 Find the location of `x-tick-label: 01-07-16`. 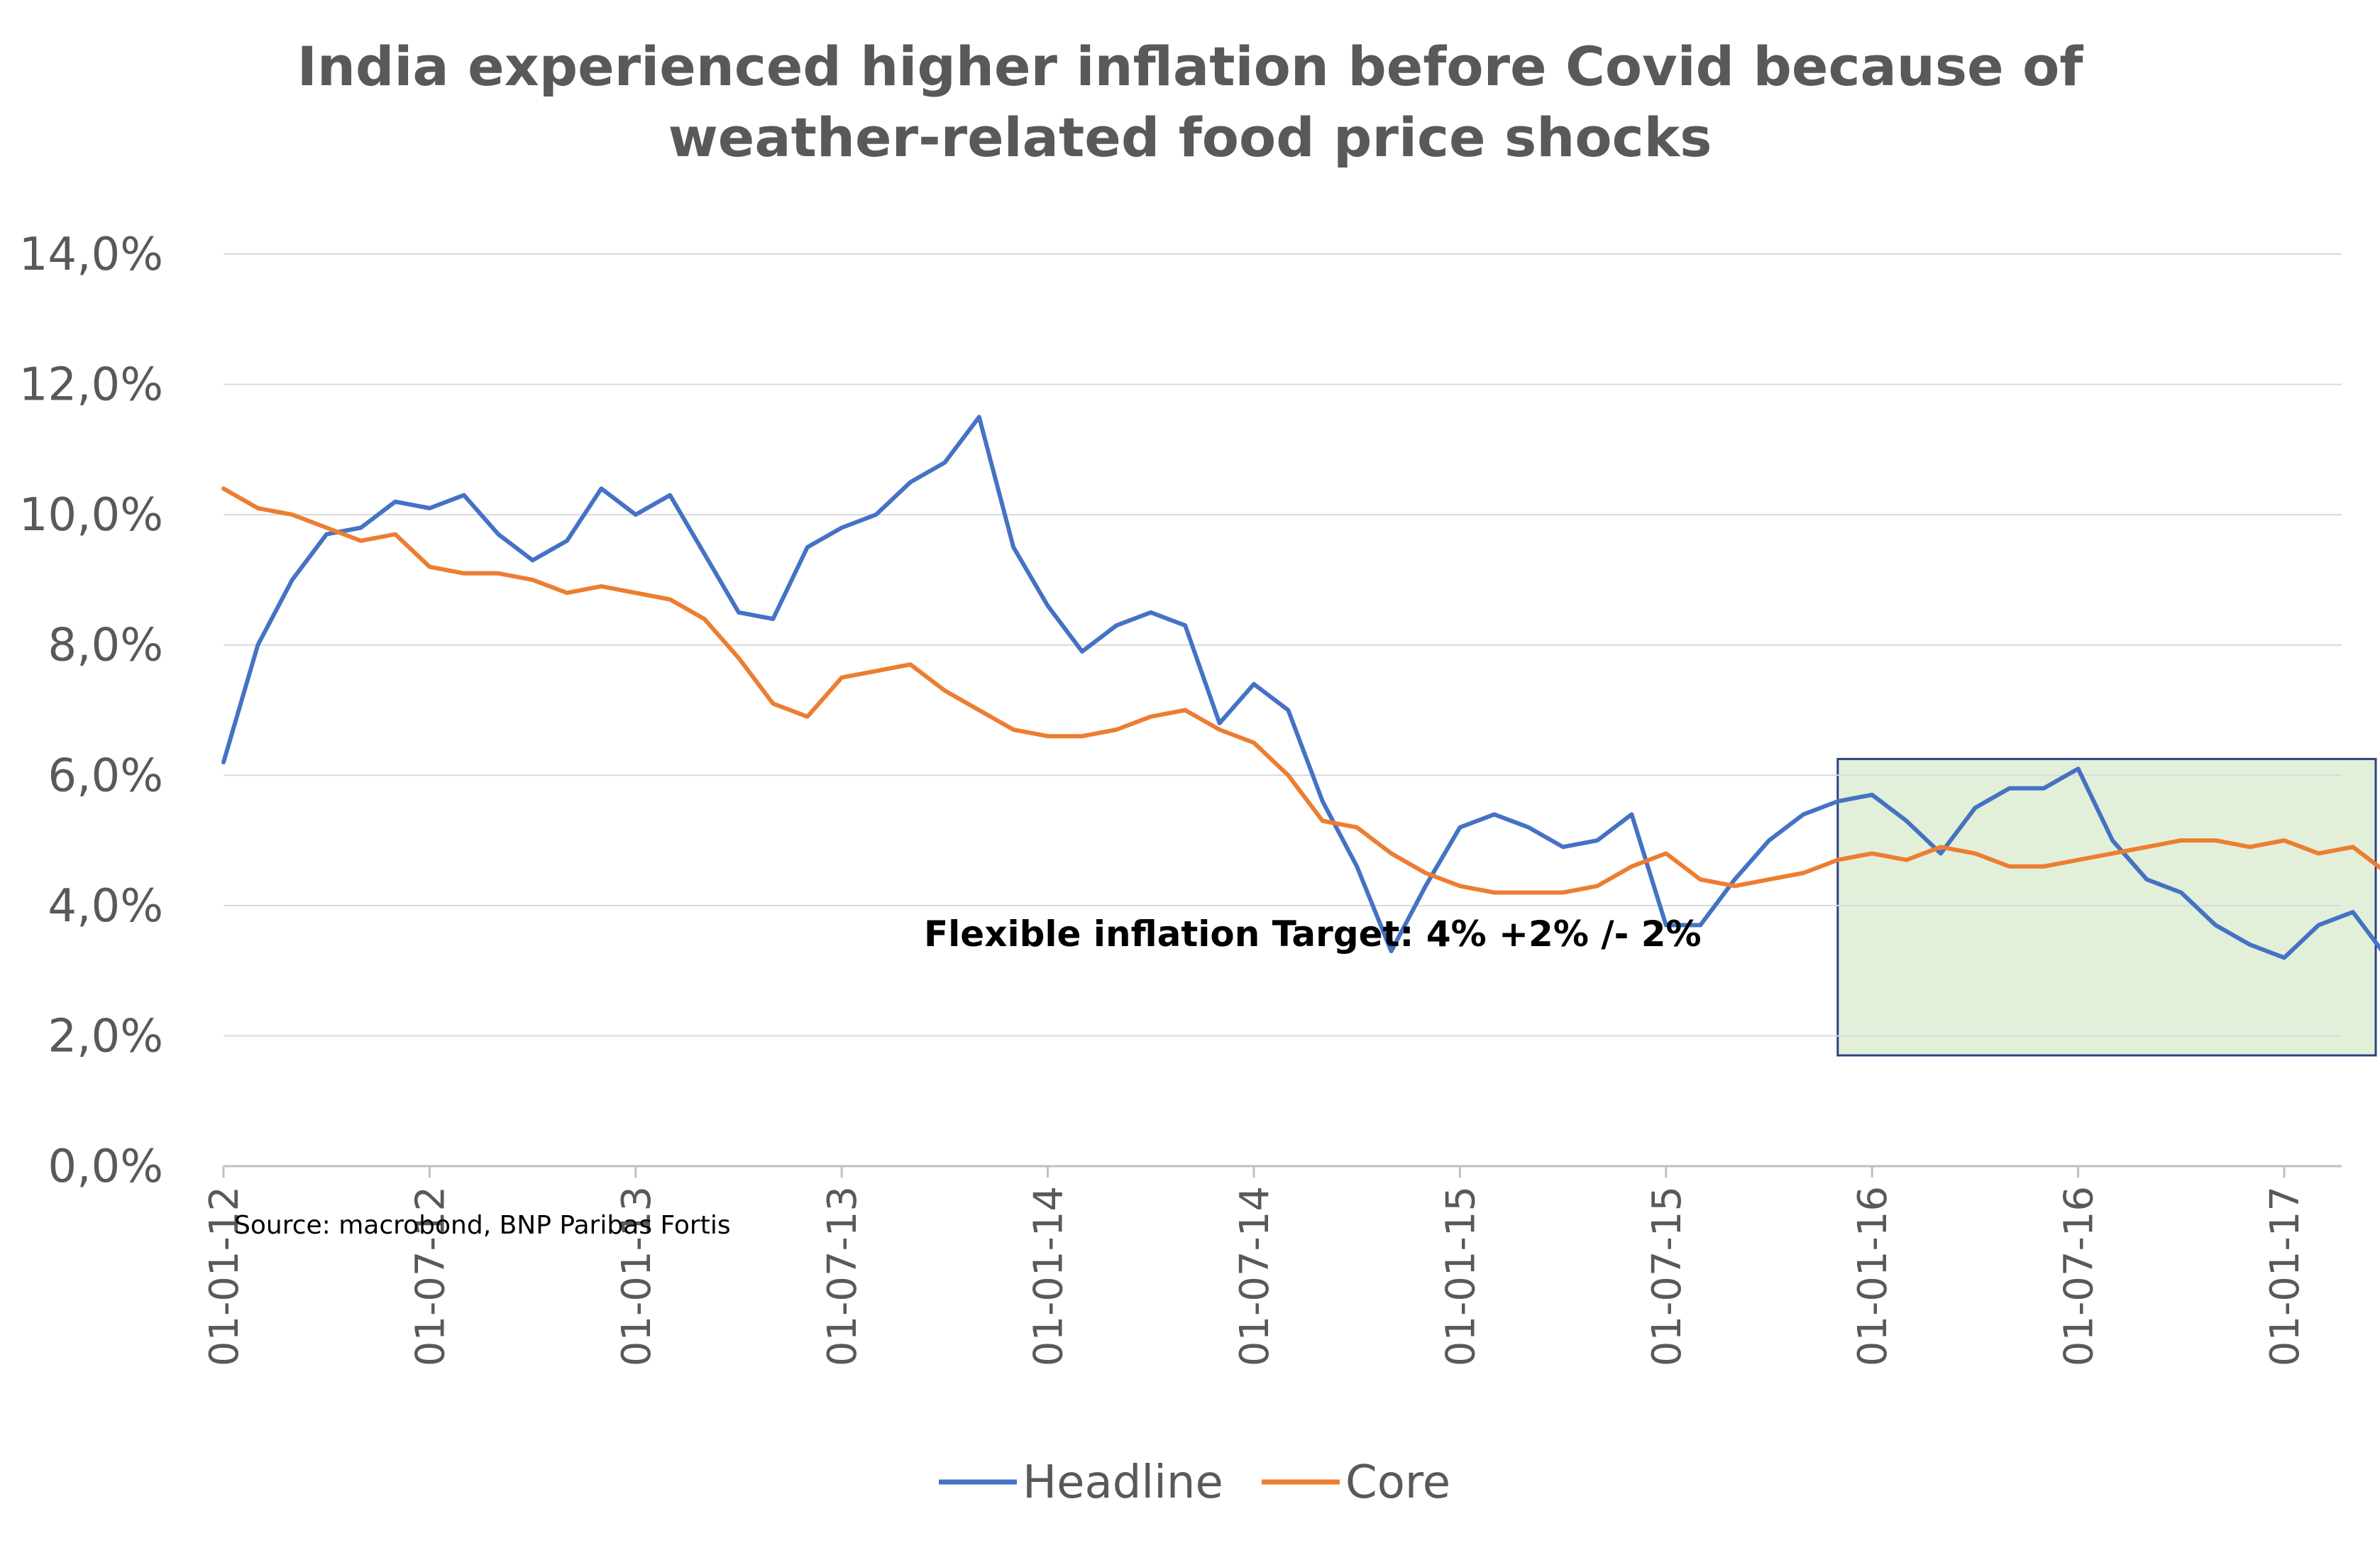

x-tick-label: 01-07-16 is located at coordinates (2079, 1276).